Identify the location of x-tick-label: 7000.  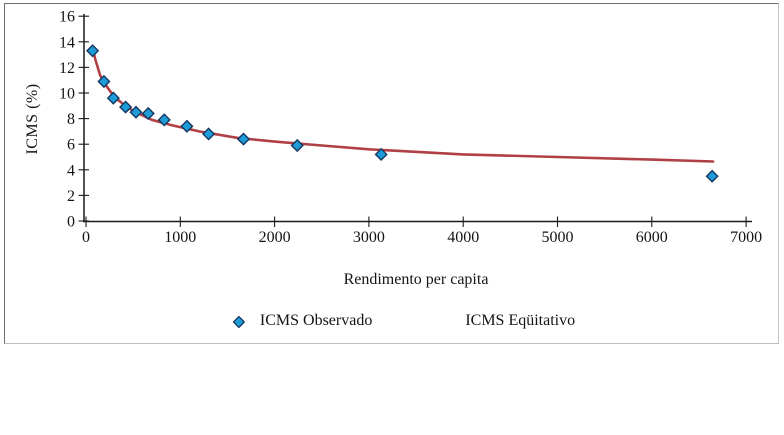
(746, 237).